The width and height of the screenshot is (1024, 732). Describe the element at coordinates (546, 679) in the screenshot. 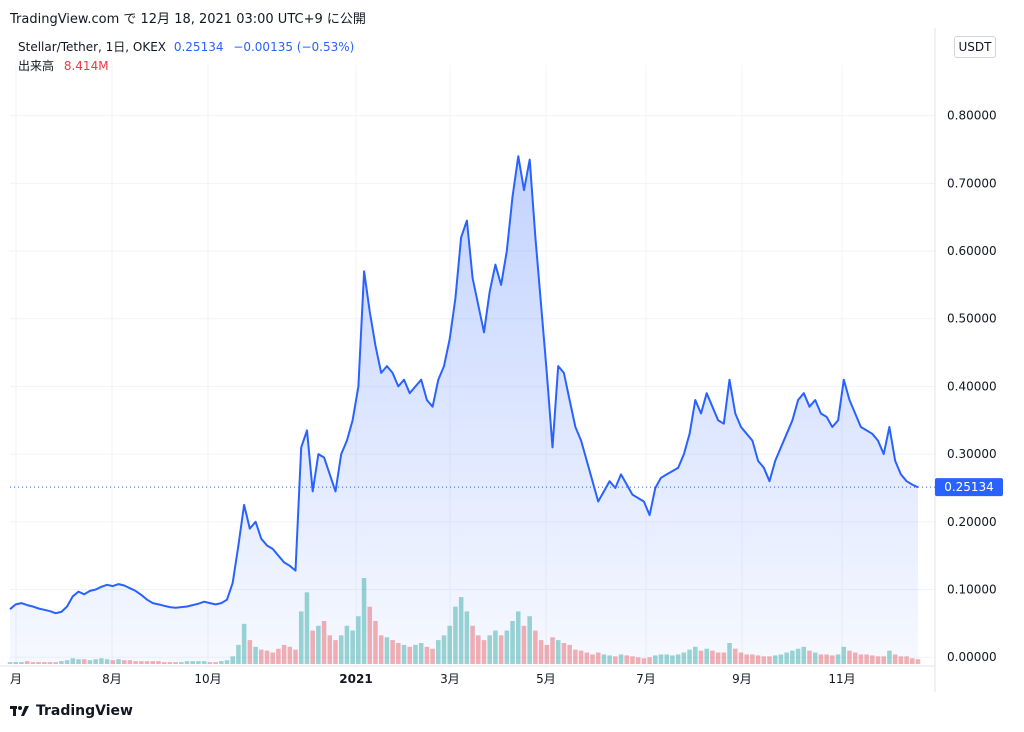

I see `x-tick-label: 5月` at that location.